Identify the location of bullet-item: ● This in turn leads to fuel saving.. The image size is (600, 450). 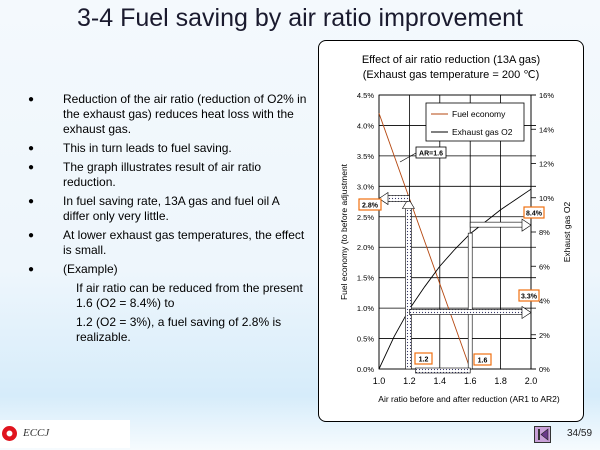
(164, 148).